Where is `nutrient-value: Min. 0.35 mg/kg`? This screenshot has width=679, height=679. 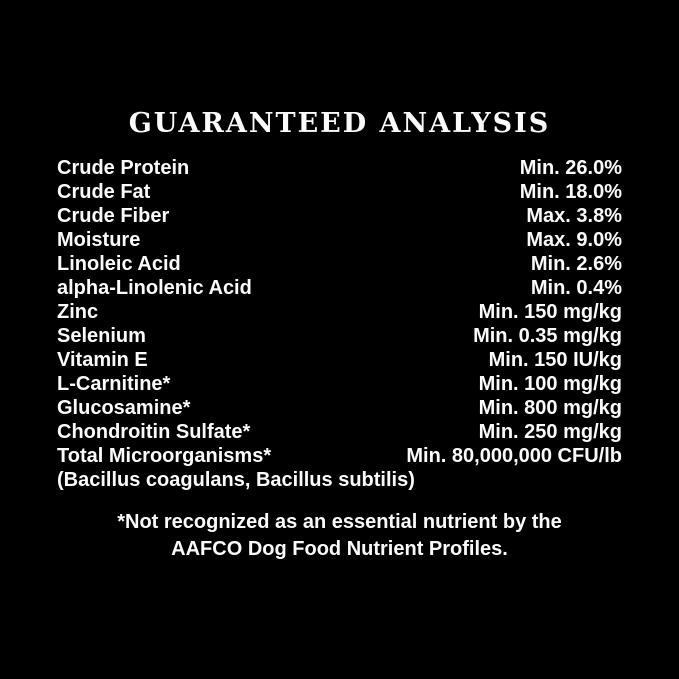 nutrient-value: Min. 0.35 mg/kg is located at coordinates (547, 336).